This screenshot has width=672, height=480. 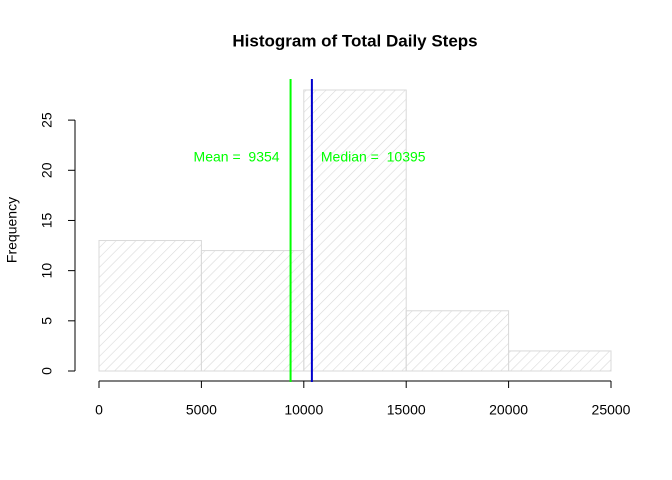 I want to click on x-tick-label: 20000, so click(x=508, y=410).